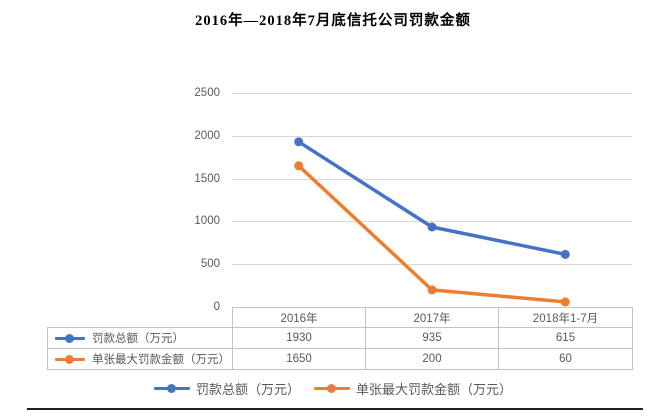 This screenshot has width=666, height=416. Describe the element at coordinates (565, 317) in the screenshot. I see `table-header-2018: 2018年1-7月` at that location.